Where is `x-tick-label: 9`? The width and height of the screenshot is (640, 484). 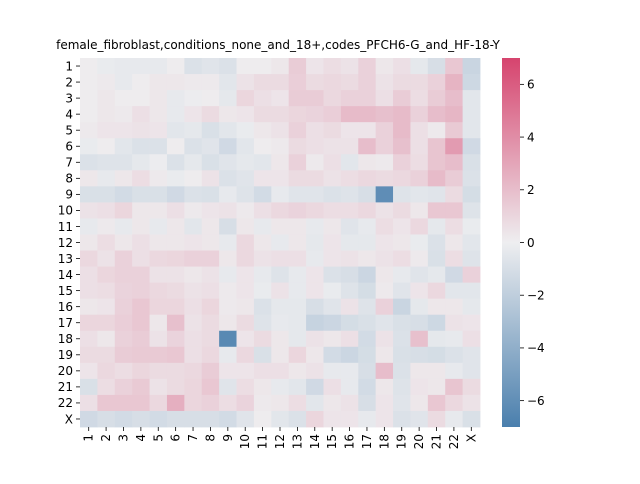 x-tick-label: 9 is located at coordinates (228, 438).